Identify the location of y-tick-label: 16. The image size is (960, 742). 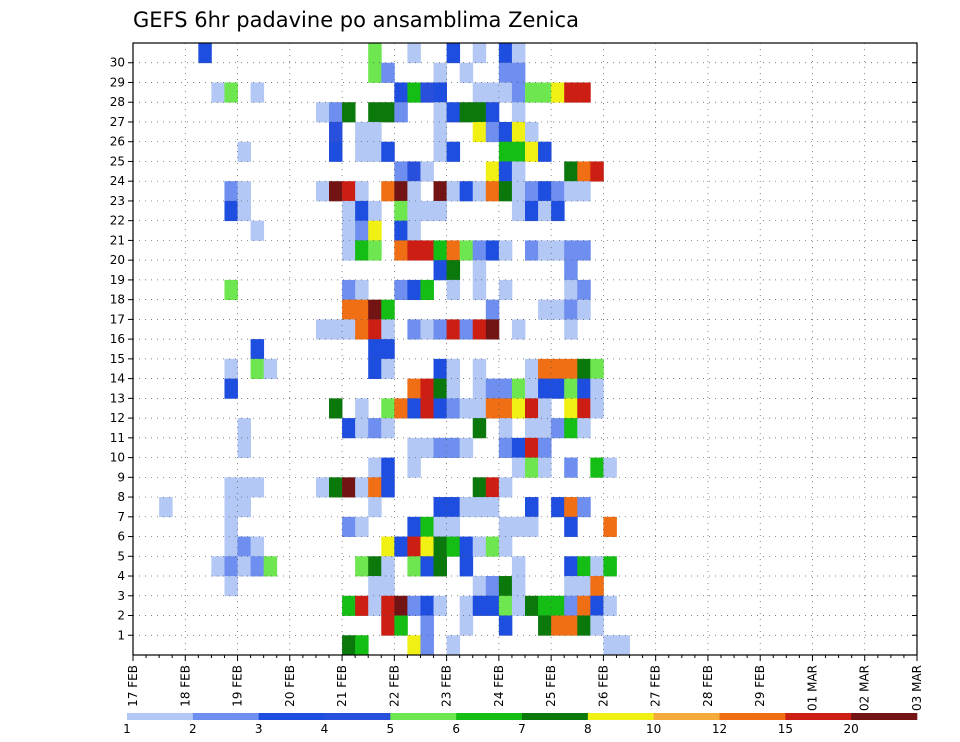
(117, 339).